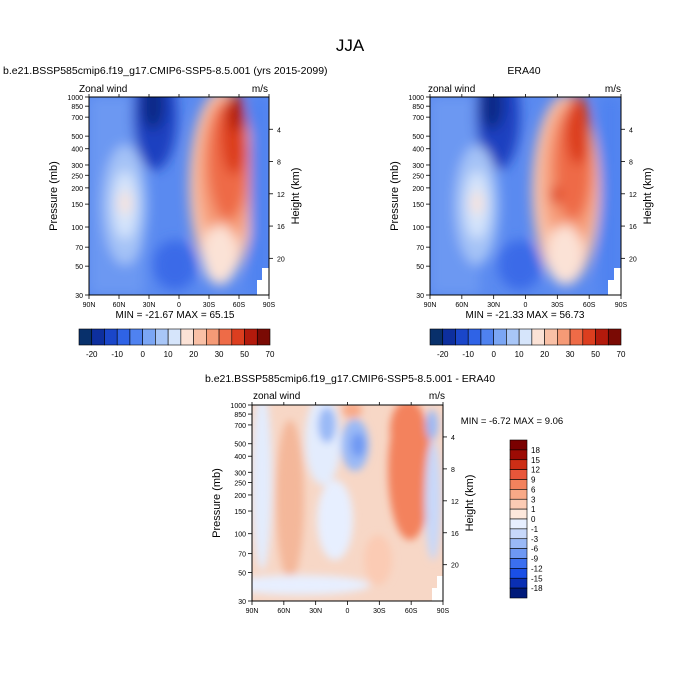  I want to click on y2-tick-label: 12, so click(455, 502).